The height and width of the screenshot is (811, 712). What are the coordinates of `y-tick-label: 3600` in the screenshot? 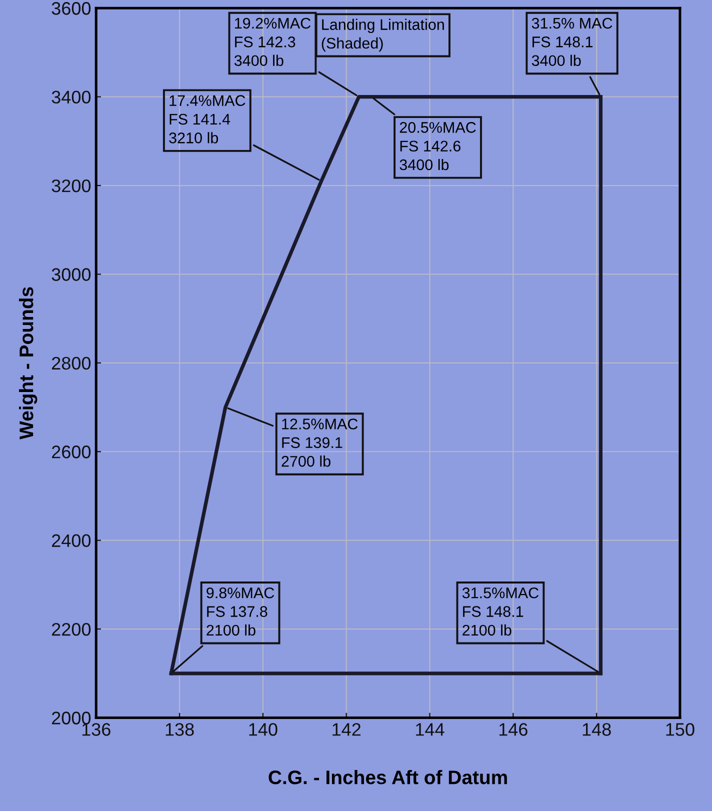 It's located at (71, 8).